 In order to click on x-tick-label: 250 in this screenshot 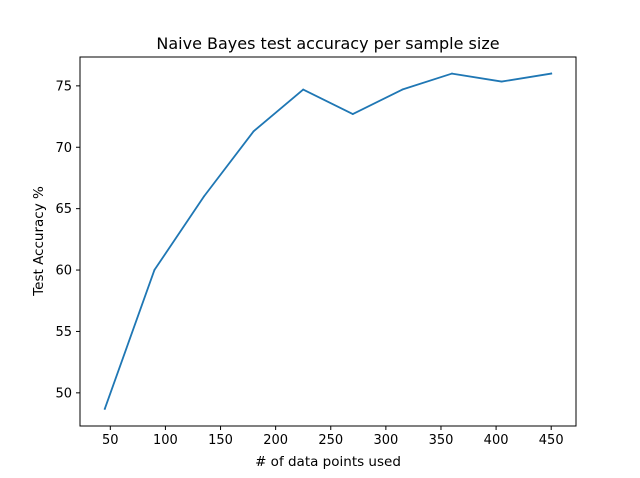, I will do `click(330, 440)`.